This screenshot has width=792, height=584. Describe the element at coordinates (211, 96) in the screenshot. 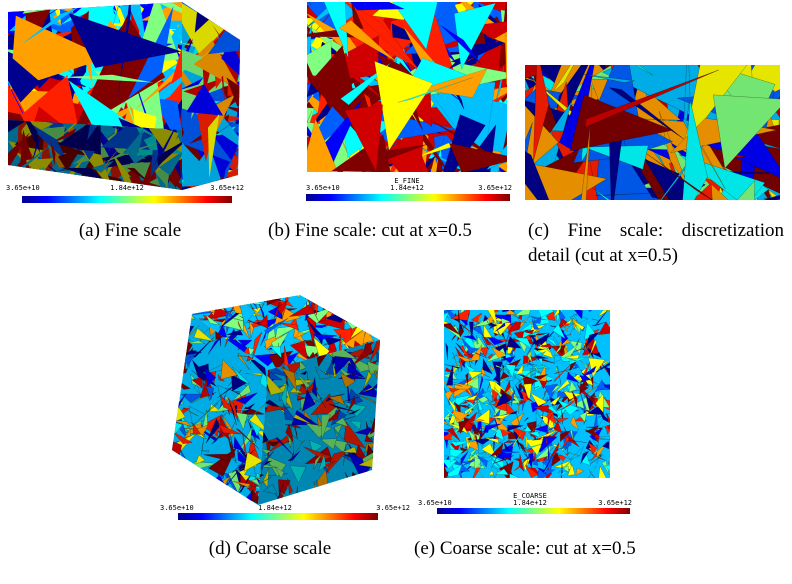

I see `shading` at that location.